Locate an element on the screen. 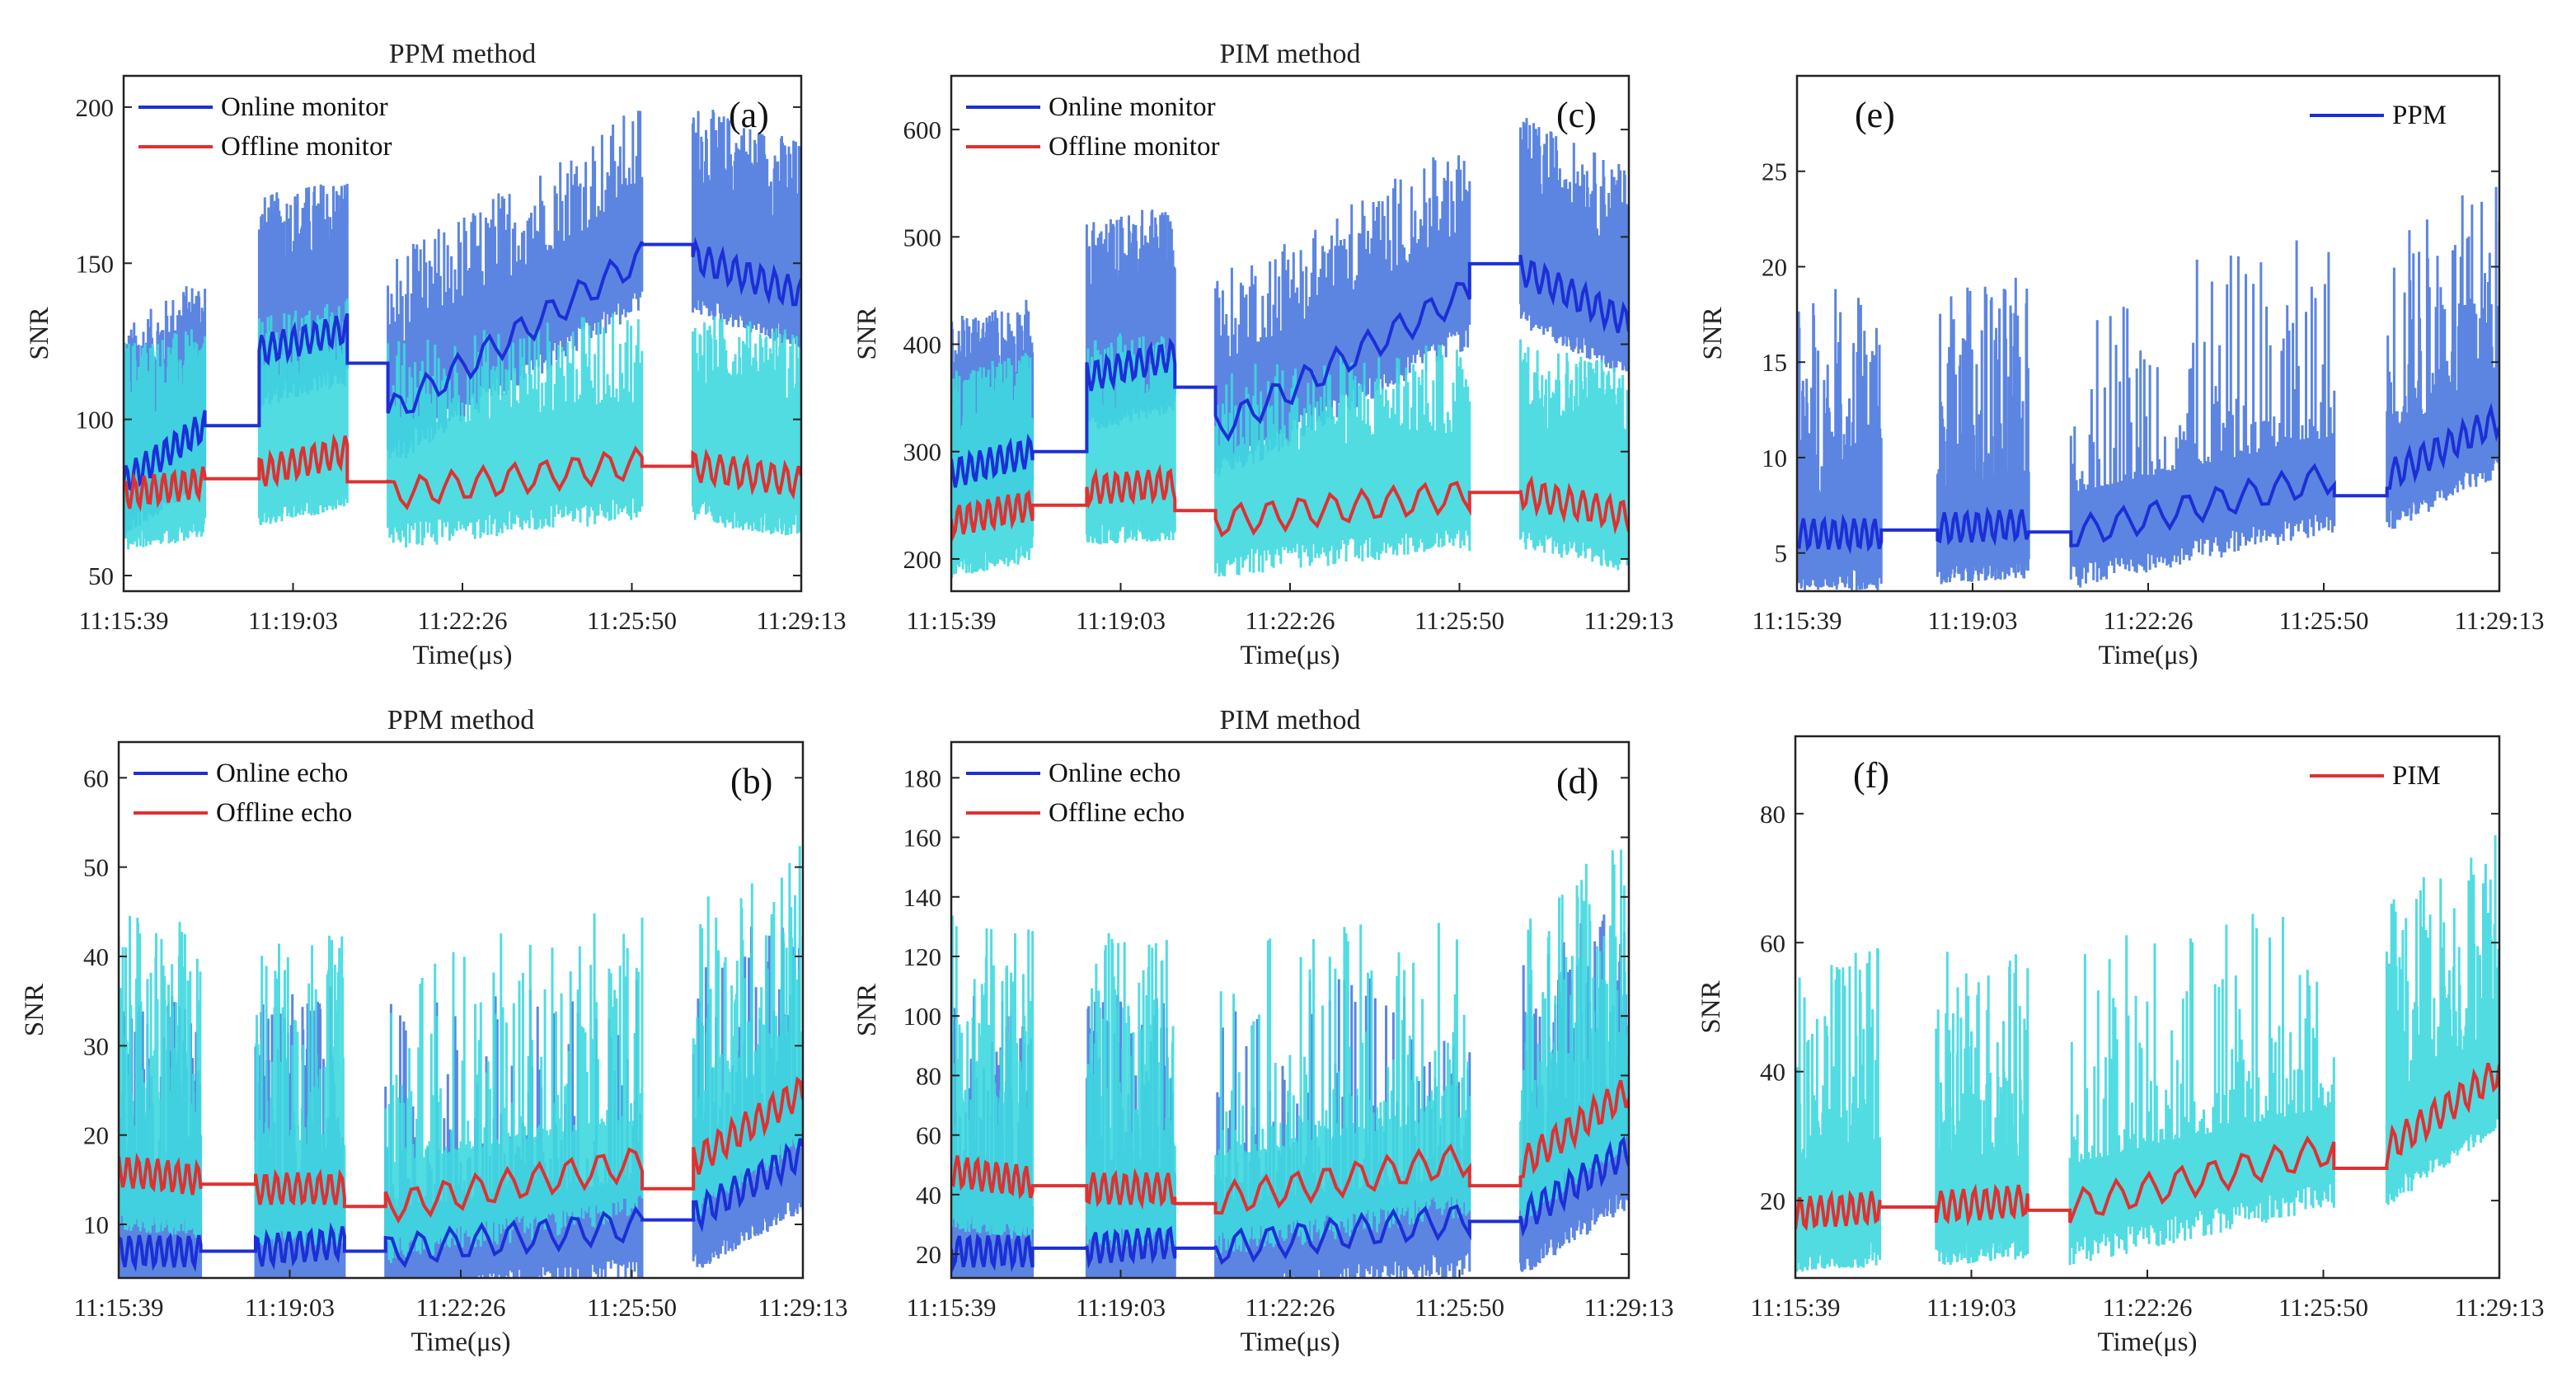 The image size is (2576, 1400). y-tick-label-b-1: 20 is located at coordinates (96, 1135).